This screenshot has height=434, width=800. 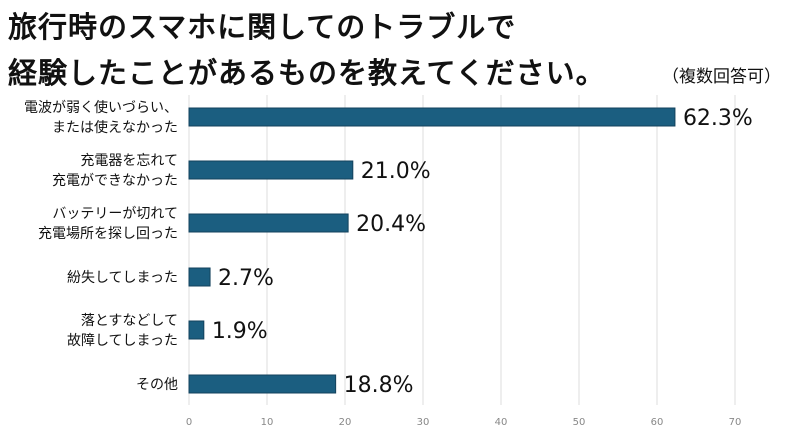 I want to click on x-tick-label: 60, so click(x=657, y=422).